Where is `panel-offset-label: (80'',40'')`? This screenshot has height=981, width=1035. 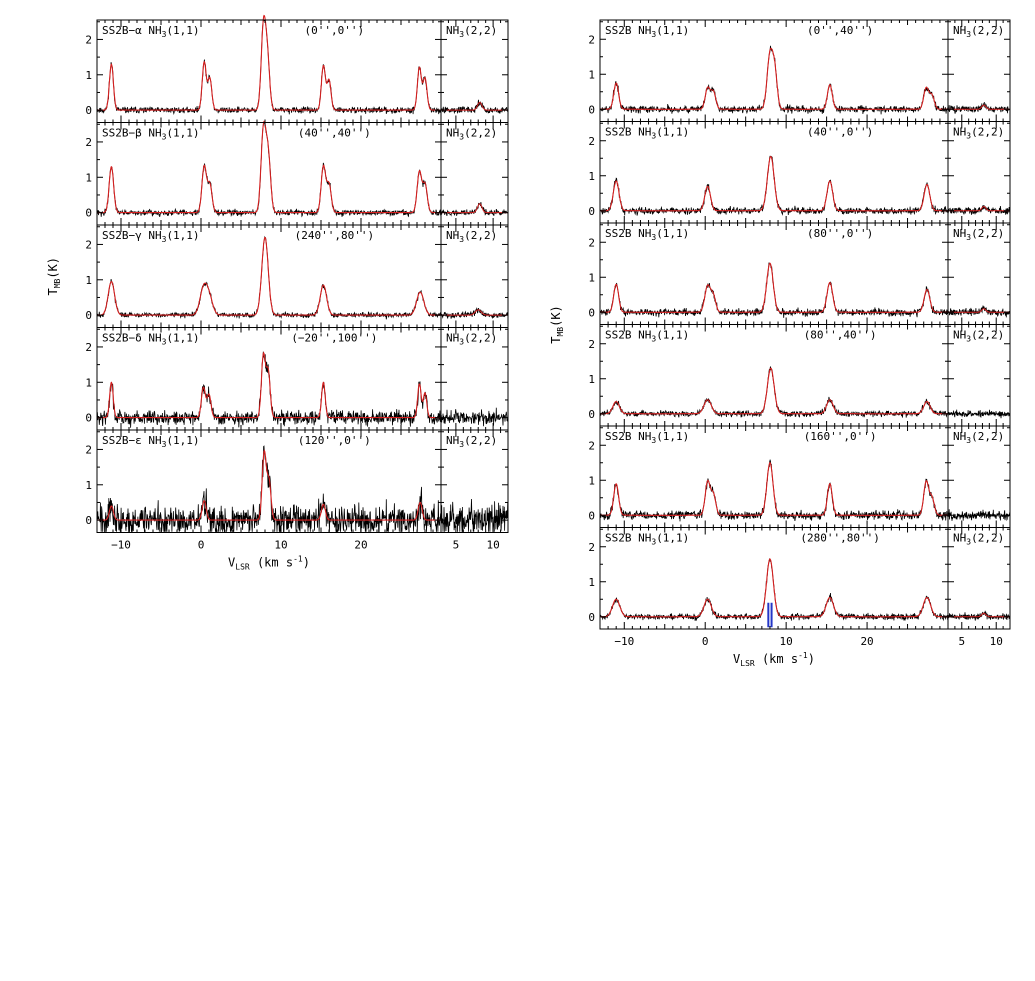 panel-offset-label: (80'',40'') is located at coordinates (840, 335).